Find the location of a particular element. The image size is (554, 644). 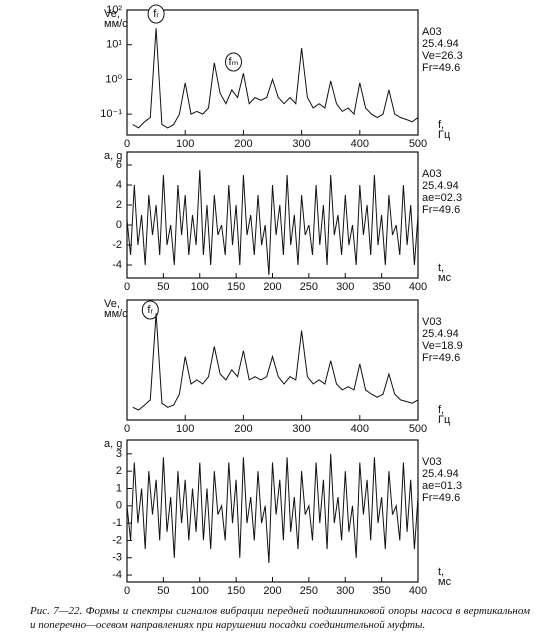

y-tick-label: 10⁻¹ is located at coordinates (111, 114).